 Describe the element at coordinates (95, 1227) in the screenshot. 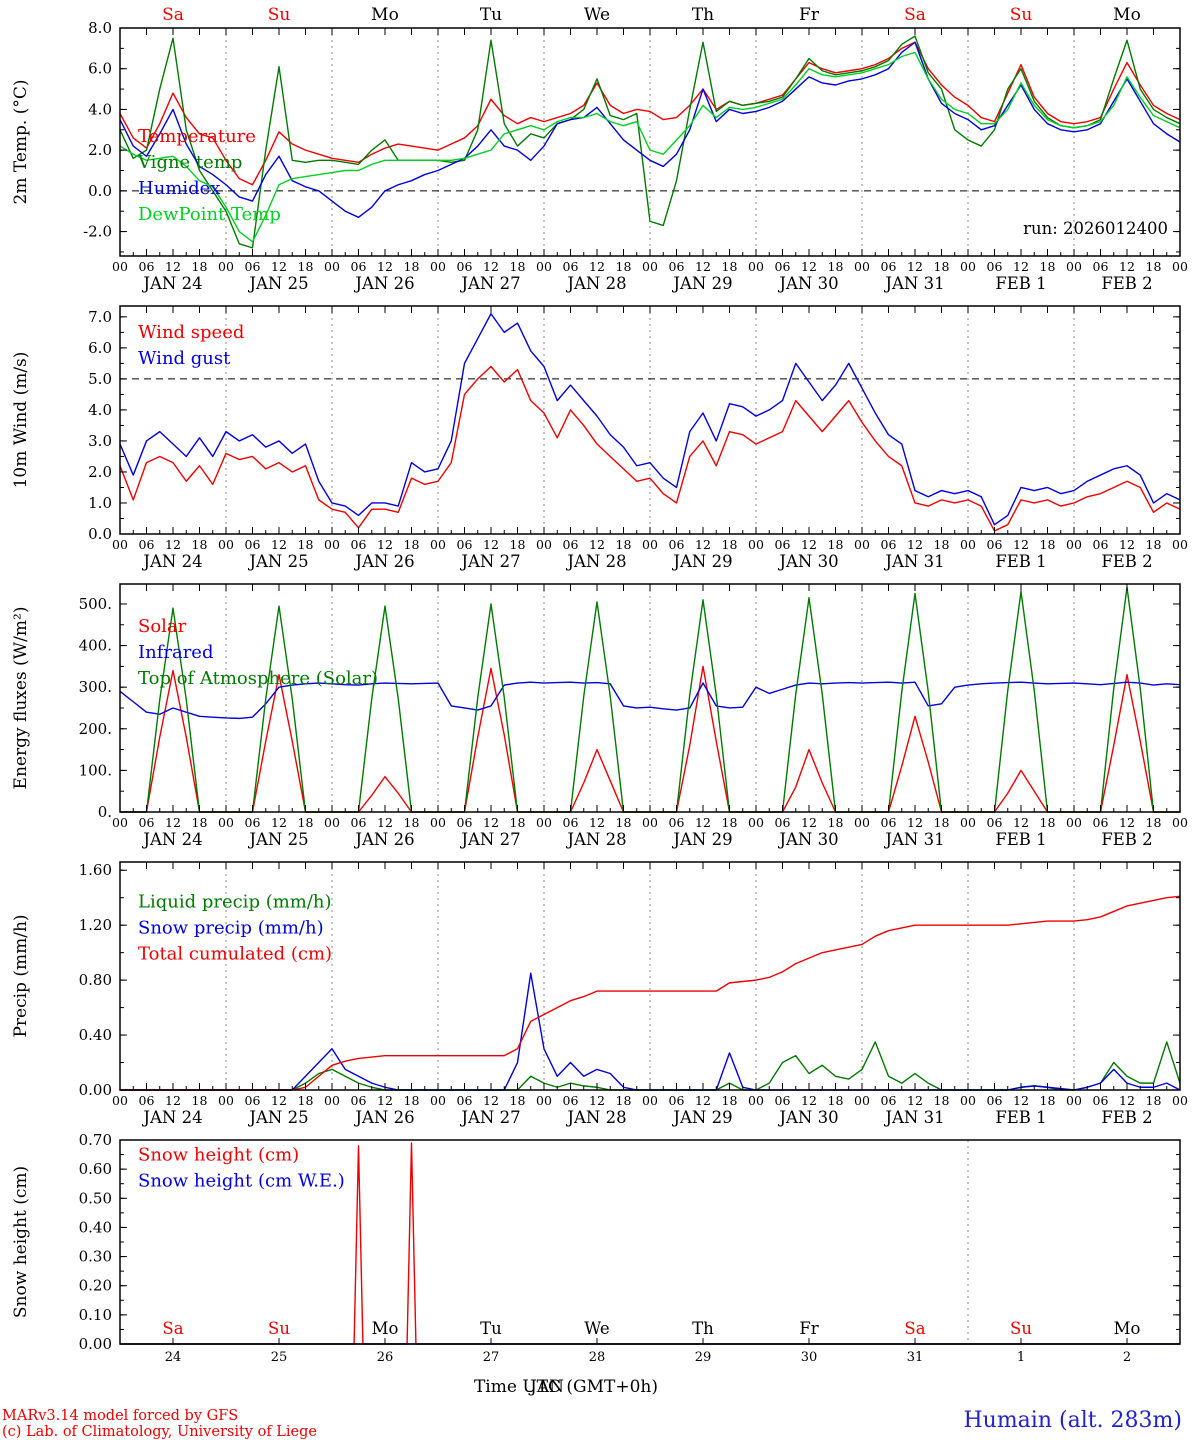

I see `y-tick-label: 0.40` at that location.